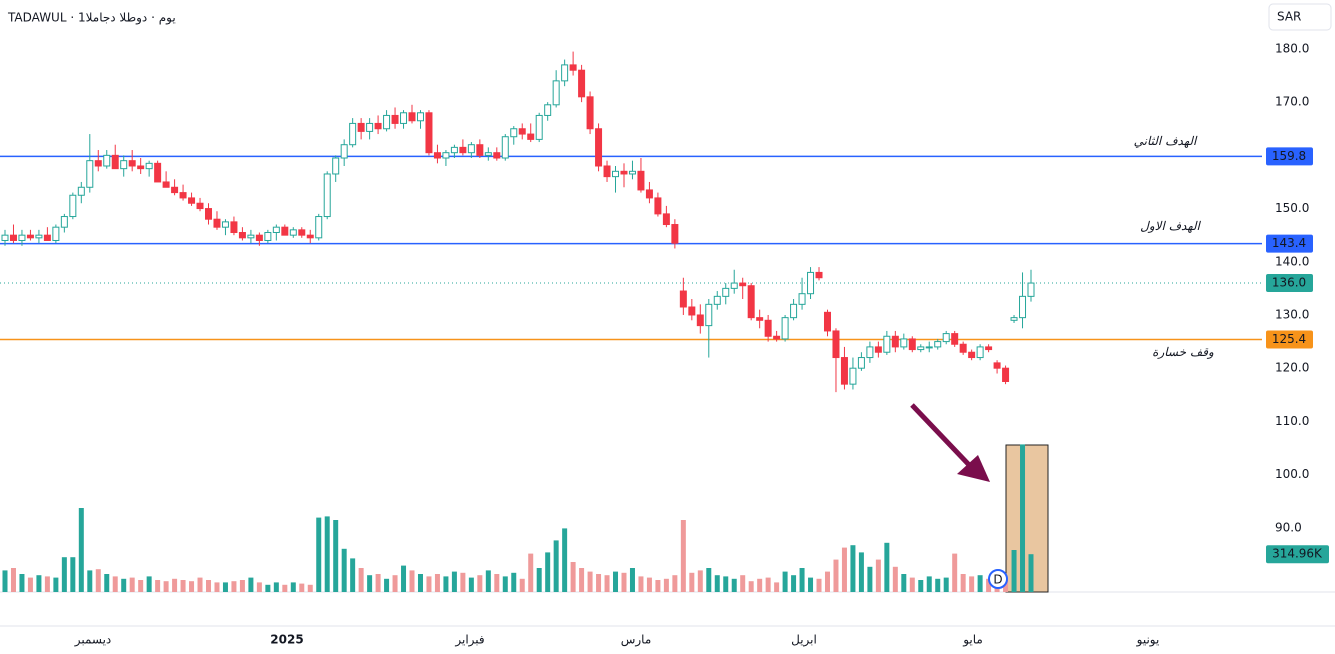 The image size is (1335, 654). What do you see at coordinates (1289, 156) in the screenshot?
I see `level-tag-label: 159.8` at bounding box center [1289, 156].